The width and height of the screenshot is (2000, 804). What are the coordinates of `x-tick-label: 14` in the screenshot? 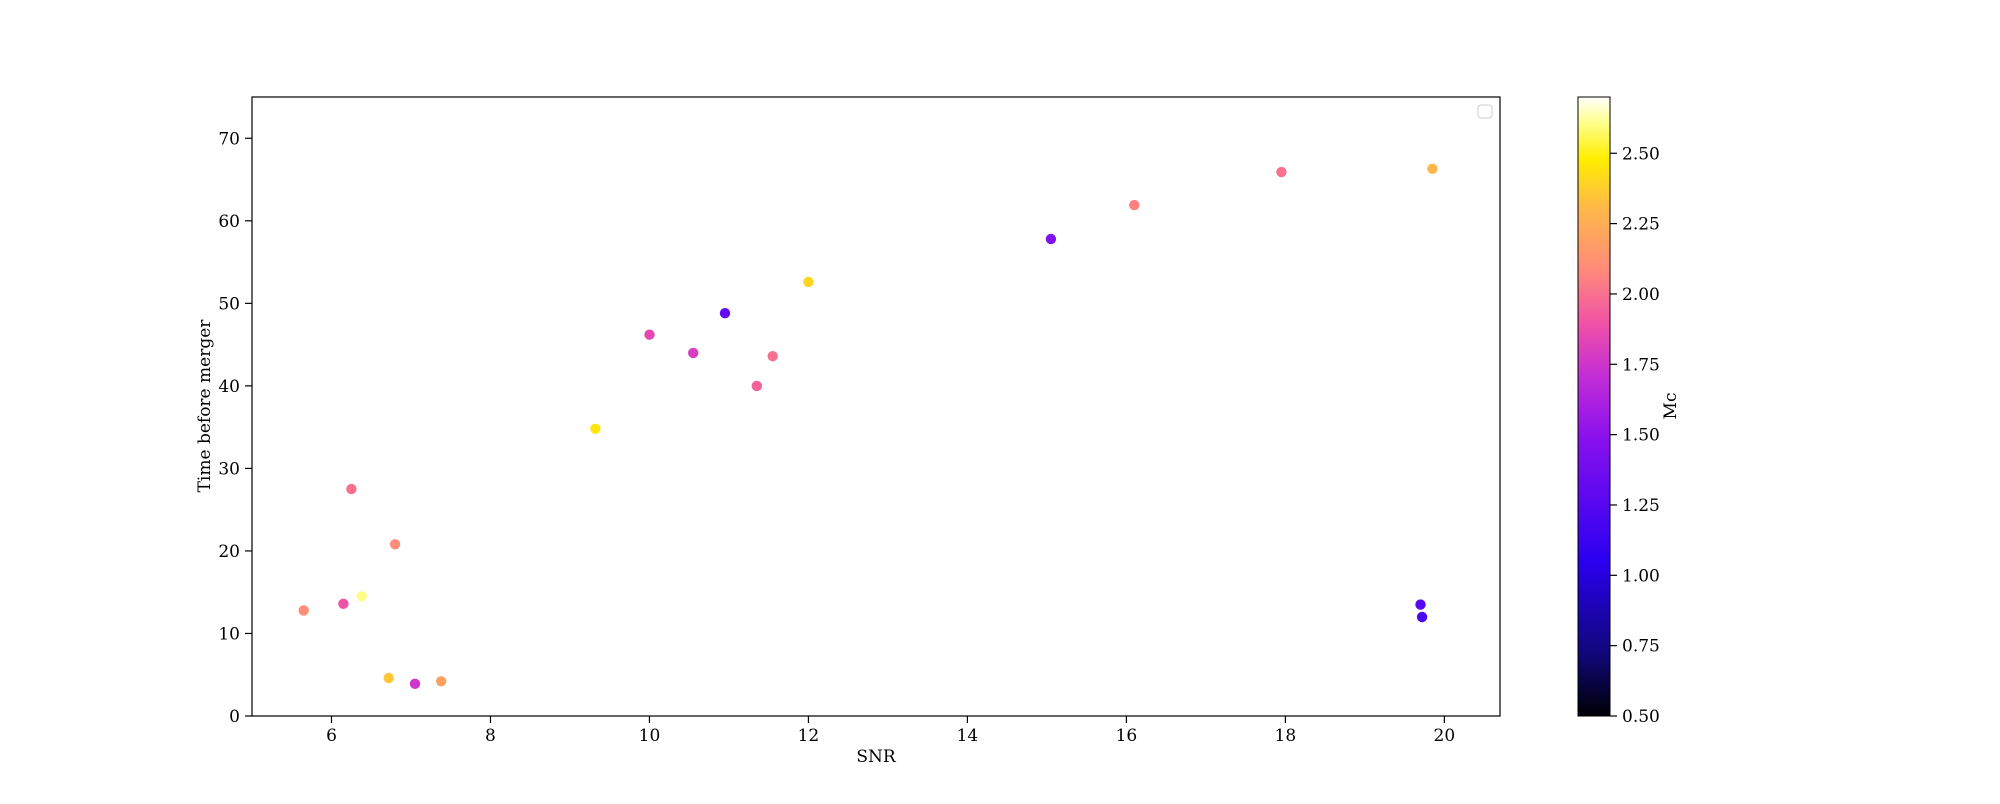 It's located at (968, 736).